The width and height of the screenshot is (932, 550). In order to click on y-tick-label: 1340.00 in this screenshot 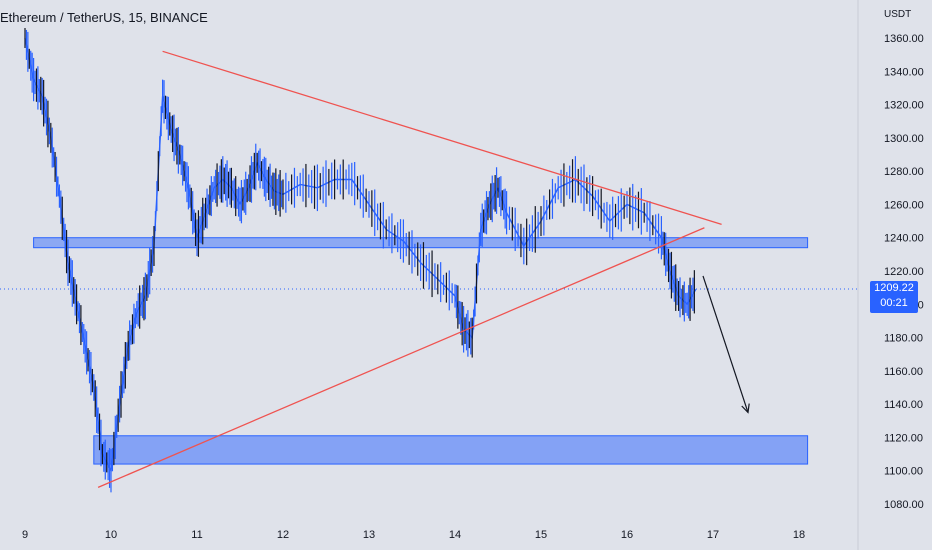, I will do `click(904, 72)`.